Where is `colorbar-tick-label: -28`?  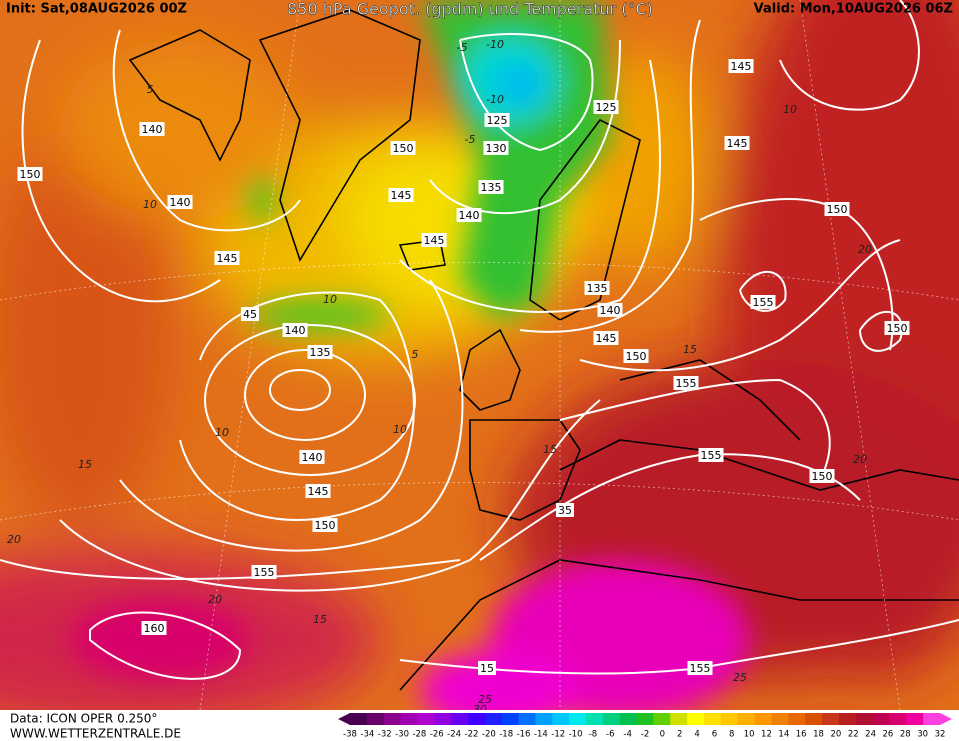
colorbar-tick-label: -28 is located at coordinates (419, 735).